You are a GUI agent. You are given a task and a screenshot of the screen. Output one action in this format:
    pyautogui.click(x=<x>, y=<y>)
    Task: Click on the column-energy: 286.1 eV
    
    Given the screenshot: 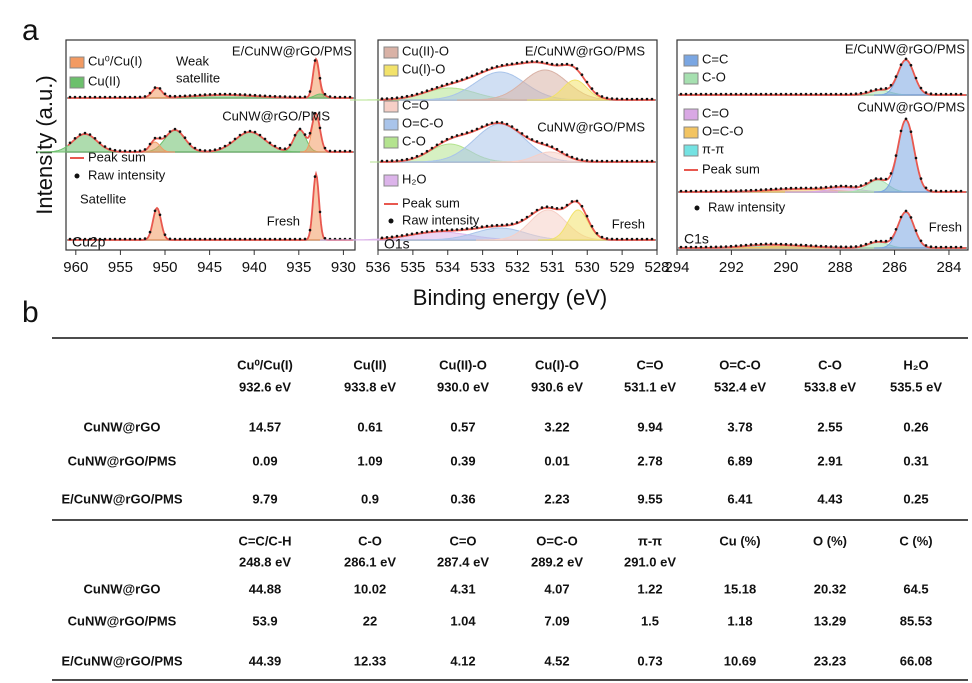 What is the action you would take?
    pyautogui.click(x=370, y=561)
    